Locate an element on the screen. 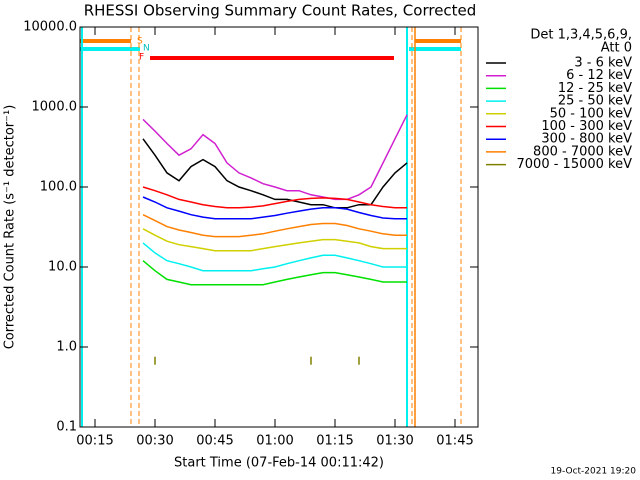 The width and height of the screenshot is (640, 480). legend-label: 3 - 6 keV is located at coordinates (603, 63).